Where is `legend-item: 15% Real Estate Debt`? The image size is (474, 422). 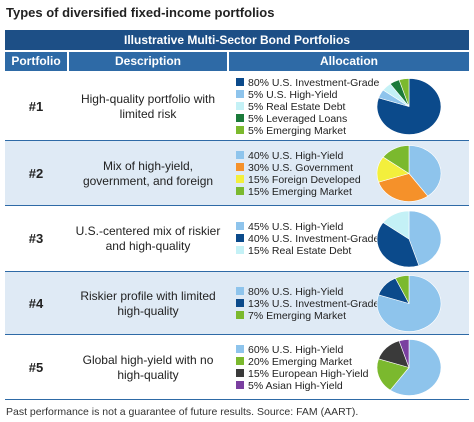 legend-item: 15% Real Estate Debt is located at coordinates (293, 251).